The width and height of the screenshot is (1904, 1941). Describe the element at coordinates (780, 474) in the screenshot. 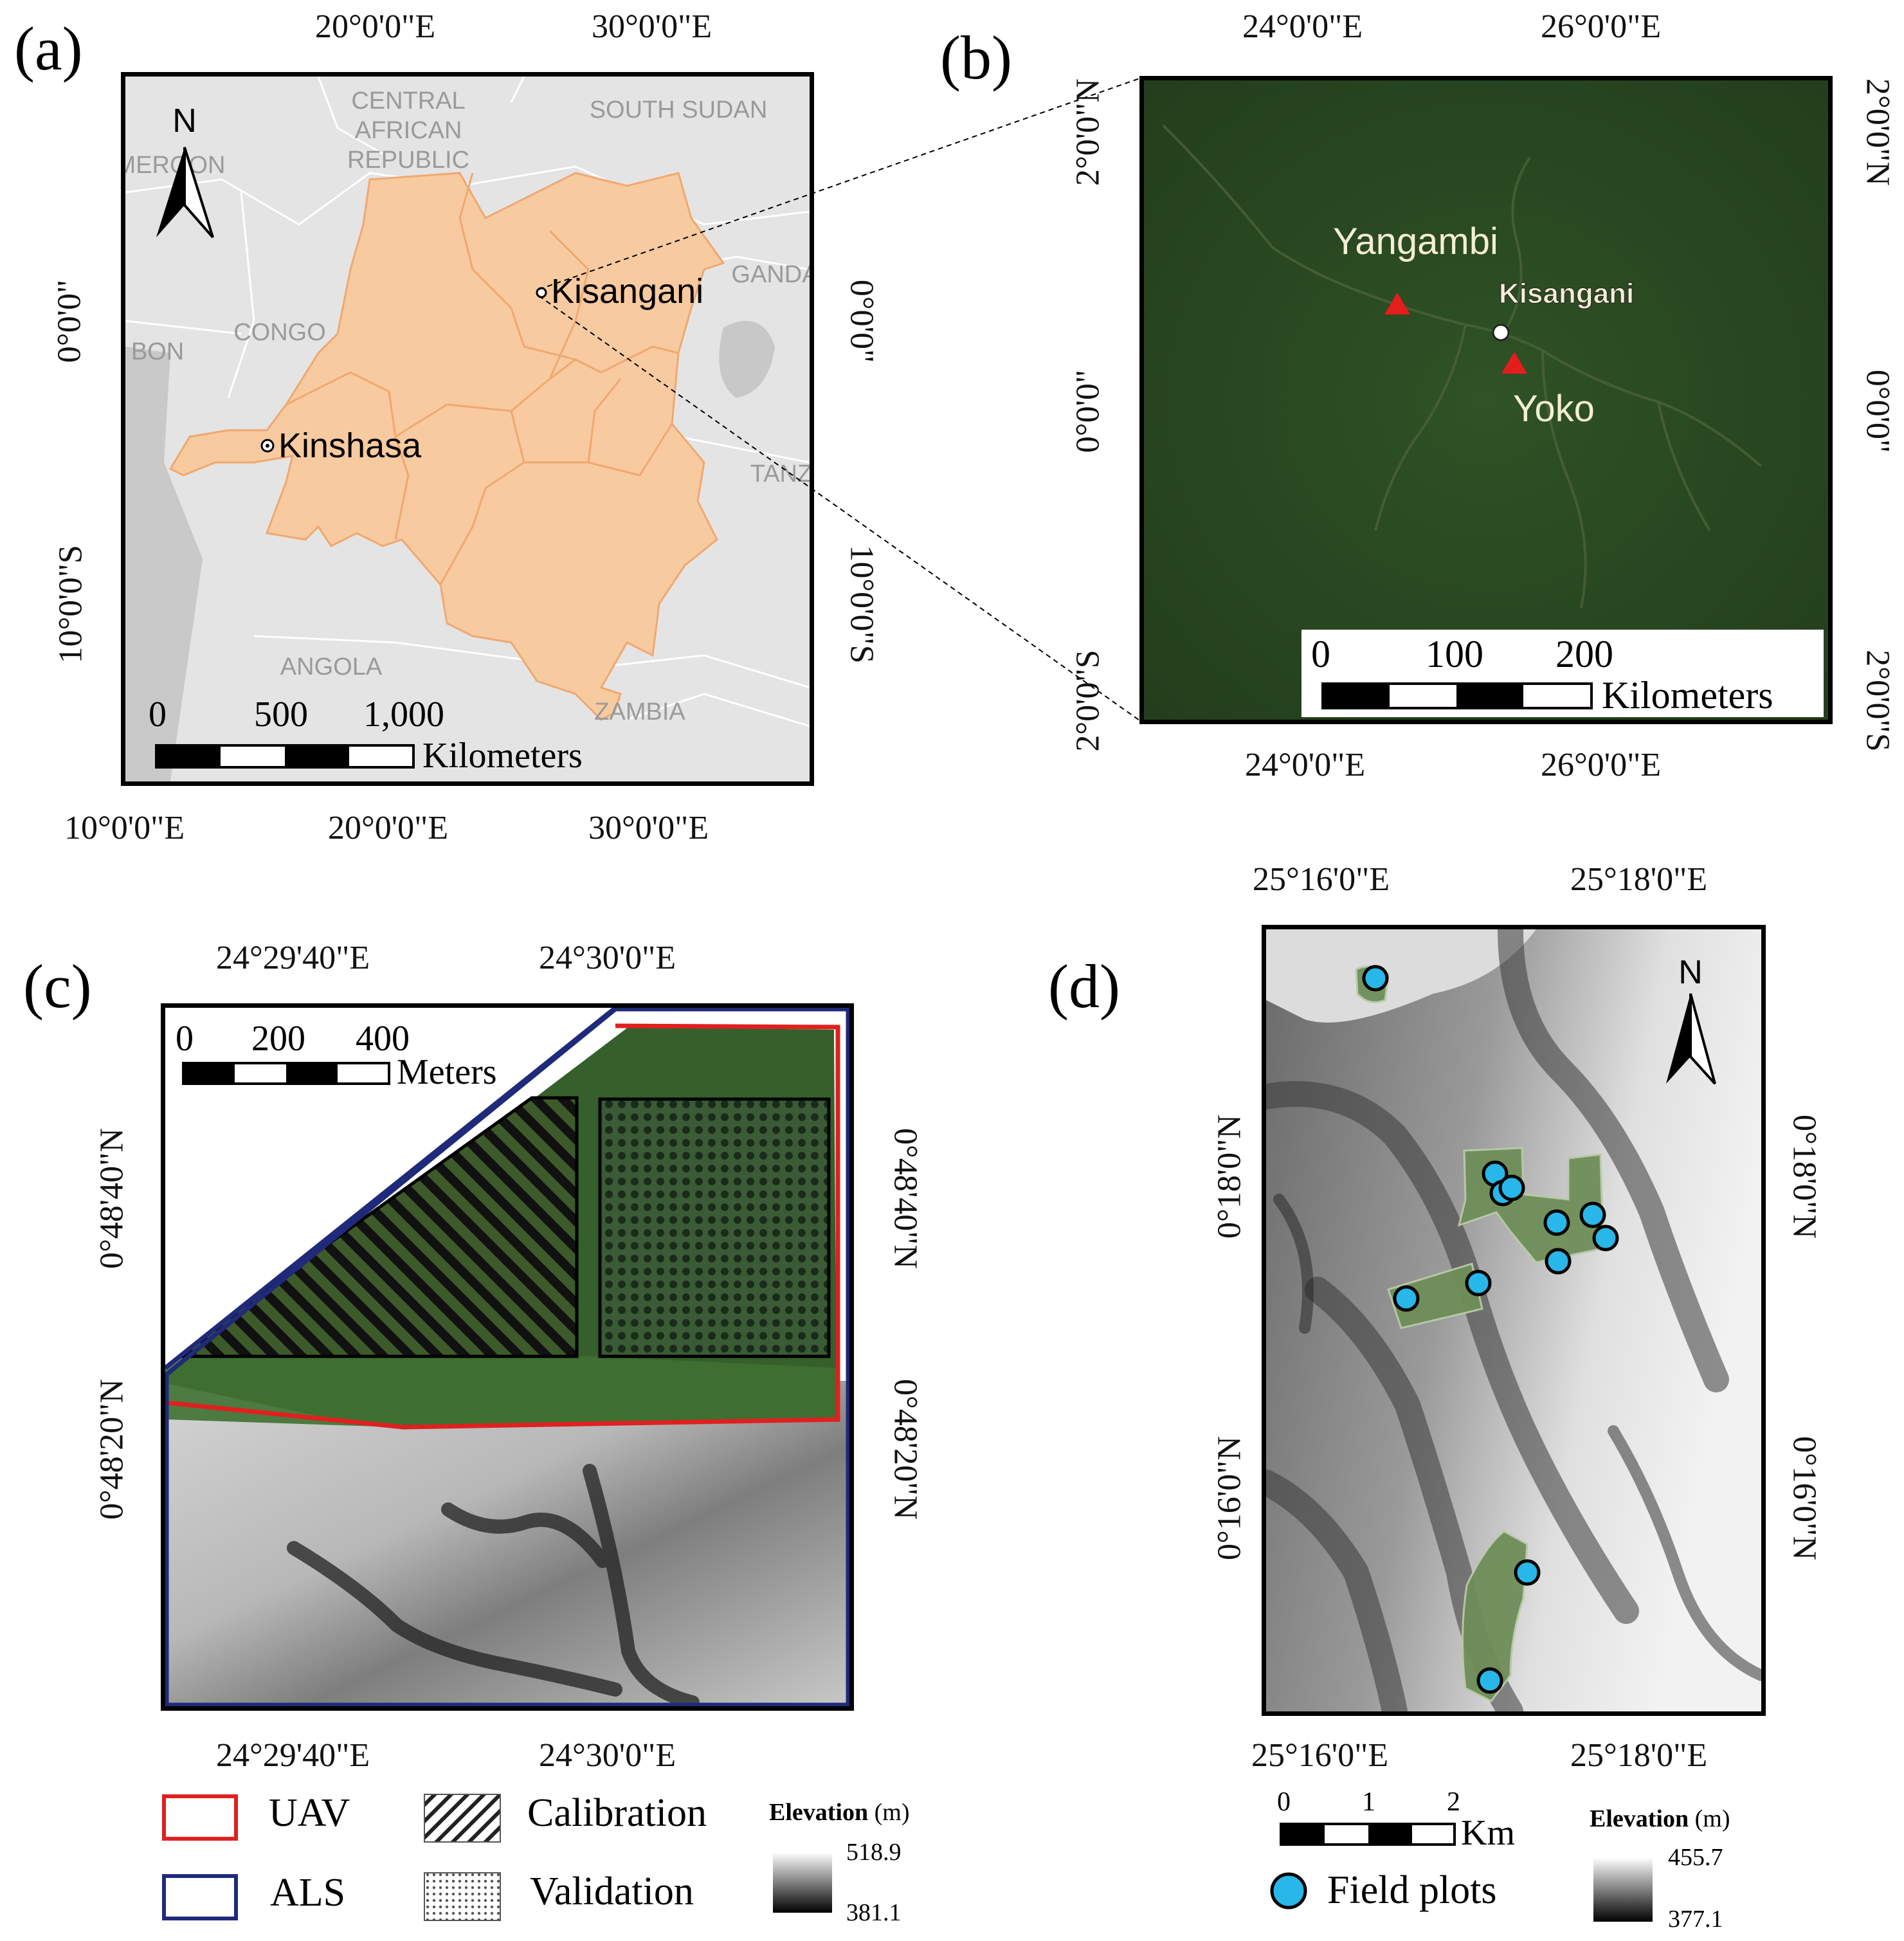

I see `label-tanzania: TANZ` at that location.